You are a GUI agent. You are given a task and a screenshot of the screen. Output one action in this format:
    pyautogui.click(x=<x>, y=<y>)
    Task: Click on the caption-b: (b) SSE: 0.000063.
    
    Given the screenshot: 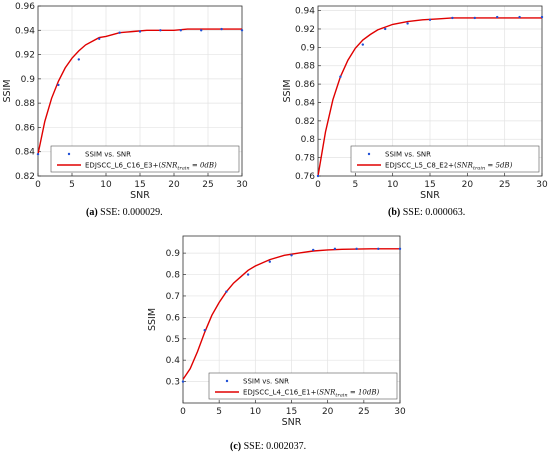 What is the action you would take?
    pyautogui.click(x=426, y=212)
    